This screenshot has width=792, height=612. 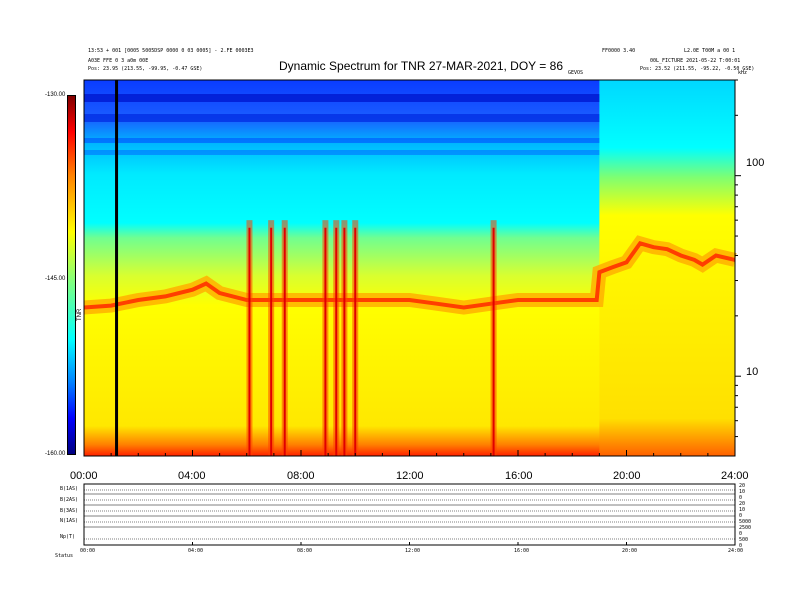 I want to click on x-tick-4: 16:00, so click(x=519, y=476).